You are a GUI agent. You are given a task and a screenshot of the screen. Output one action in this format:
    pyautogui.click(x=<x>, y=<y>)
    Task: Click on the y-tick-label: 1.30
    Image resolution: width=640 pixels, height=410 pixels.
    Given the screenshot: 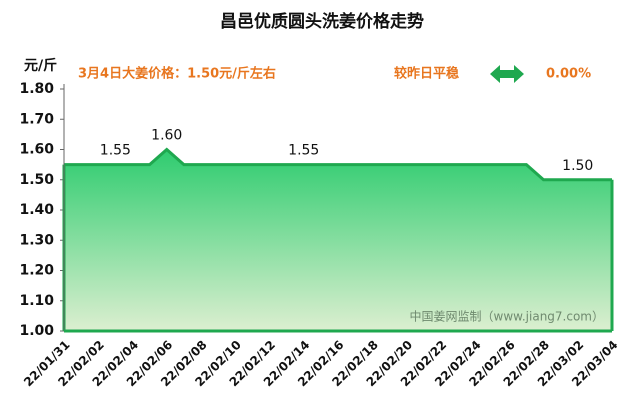 What is the action you would take?
    pyautogui.click(x=36, y=240)
    